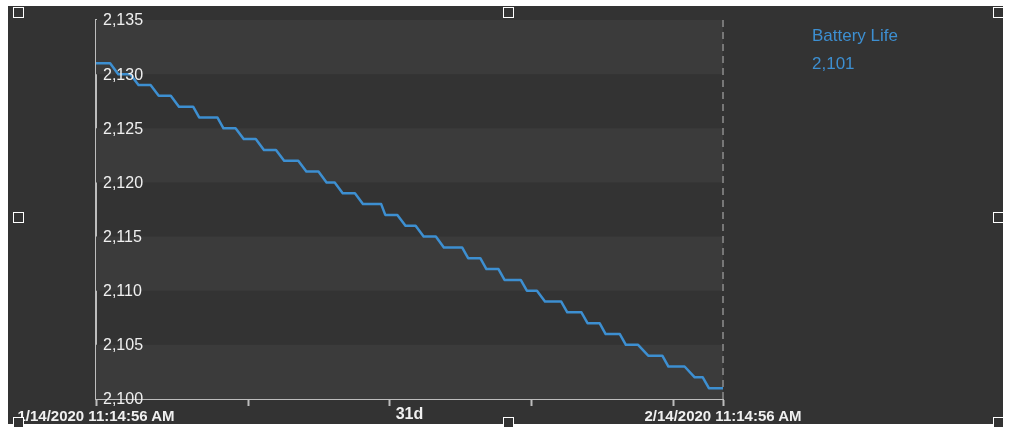  Describe the element at coordinates (834, 64) in the screenshot. I see `text: 2,101` at that location.